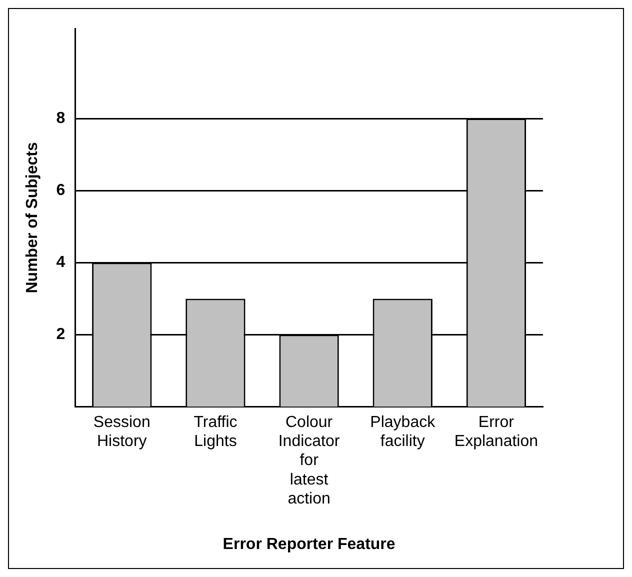 The height and width of the screenshot is (577, 632). I want to click on y-tick-label: 2, so click(61, 335).